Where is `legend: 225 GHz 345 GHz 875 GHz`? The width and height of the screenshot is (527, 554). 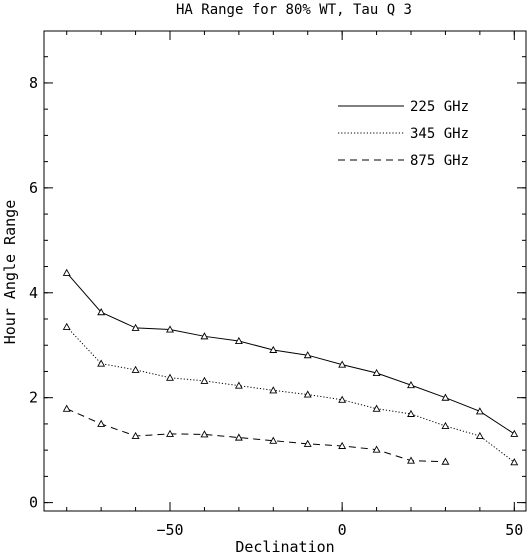
legend: 225 GHz 345 GHz 875 GHz is located at coordinates (403, 134).